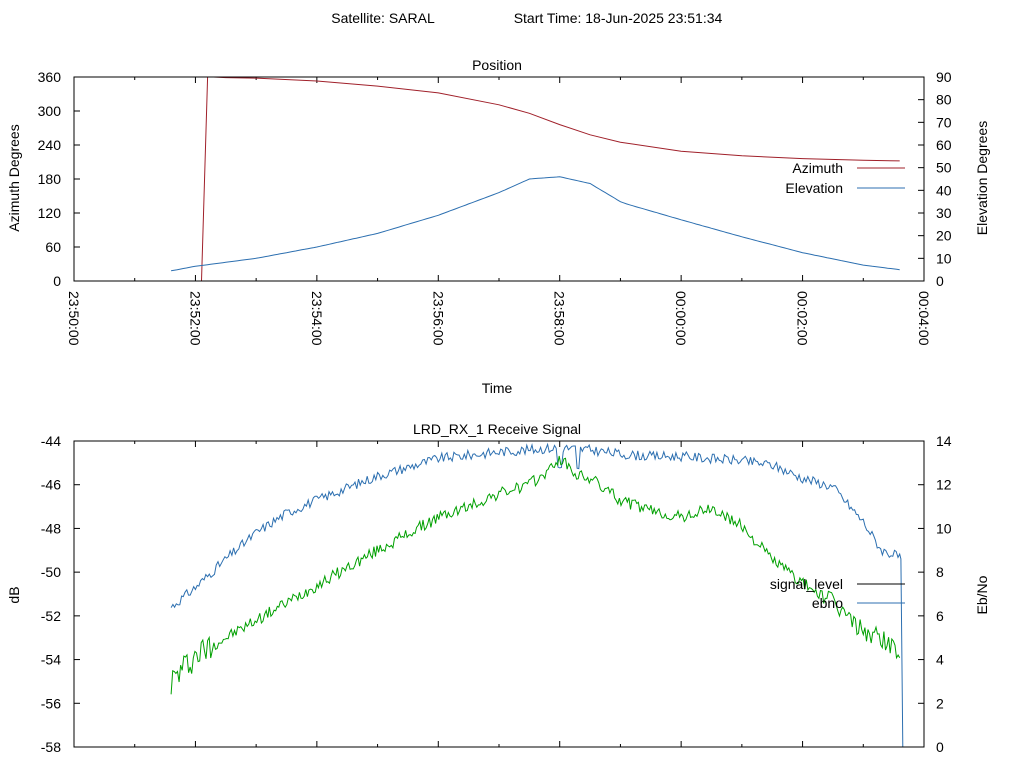 The width and height of the screenshot is (1024, 768). What do you see at coordinates (497, 65) in the screenshot?
I see `position-title: Position` at bounding box center [497, 65].